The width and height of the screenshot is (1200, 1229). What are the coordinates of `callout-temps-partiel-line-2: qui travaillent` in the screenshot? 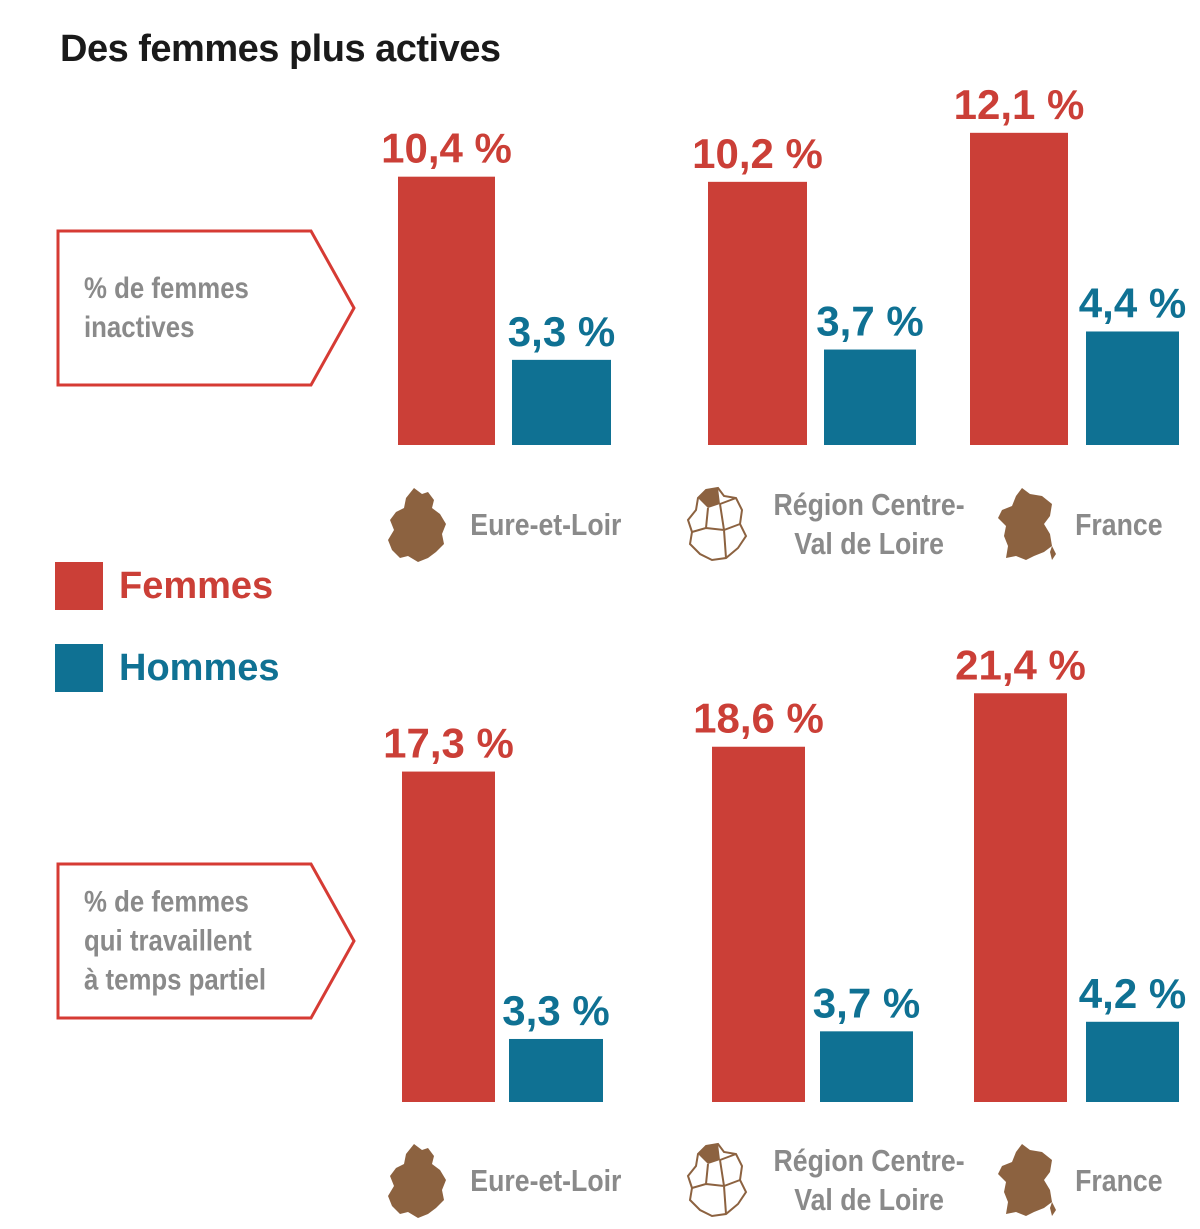 It's located at (168, 941).